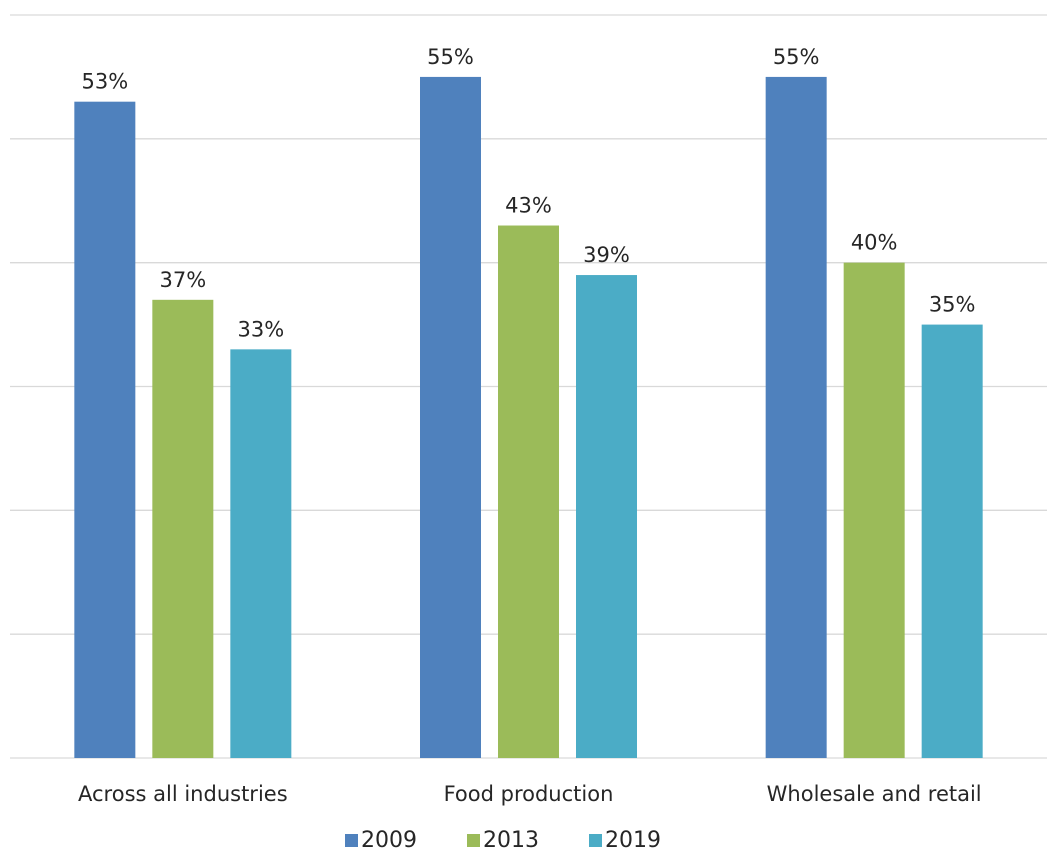 The image size is (1057, 860). What do you see at coordinates (389, 840) in the screenshot?
I see `legend-label-2009: 2009` at bounding box center [389, 840].